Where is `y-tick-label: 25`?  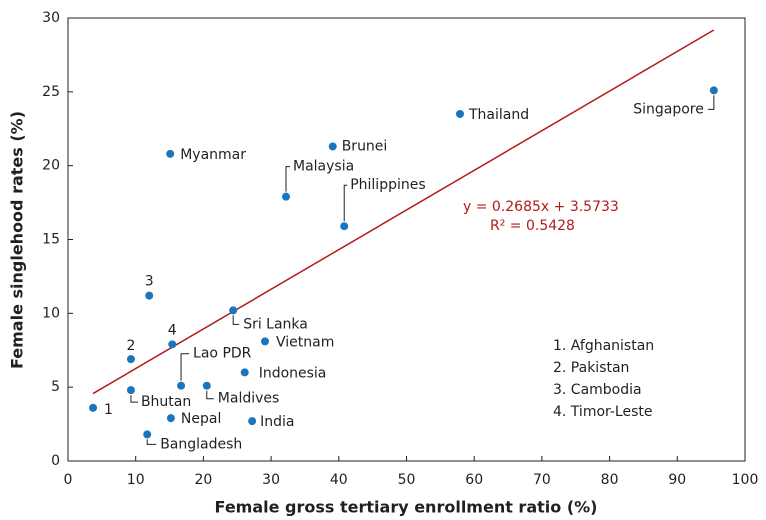
y-tick-label: 25 is located at coordinates (51, 92).